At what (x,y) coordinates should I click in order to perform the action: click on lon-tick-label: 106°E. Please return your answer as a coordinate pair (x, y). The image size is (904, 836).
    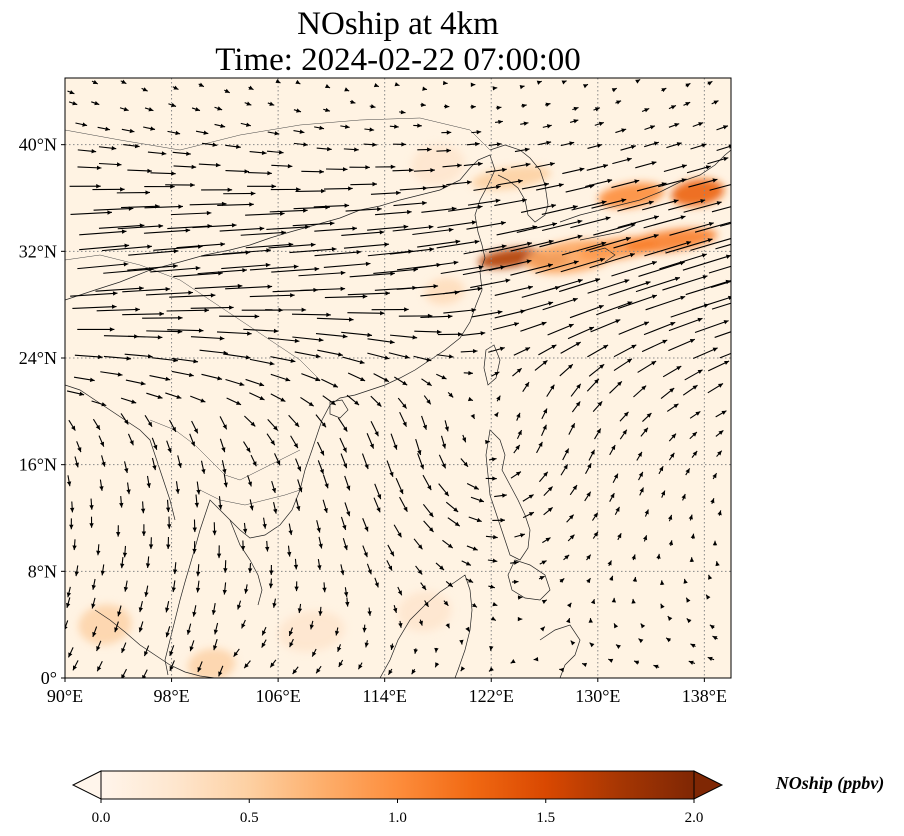
    Looking at the image, I should click on (278, 696).